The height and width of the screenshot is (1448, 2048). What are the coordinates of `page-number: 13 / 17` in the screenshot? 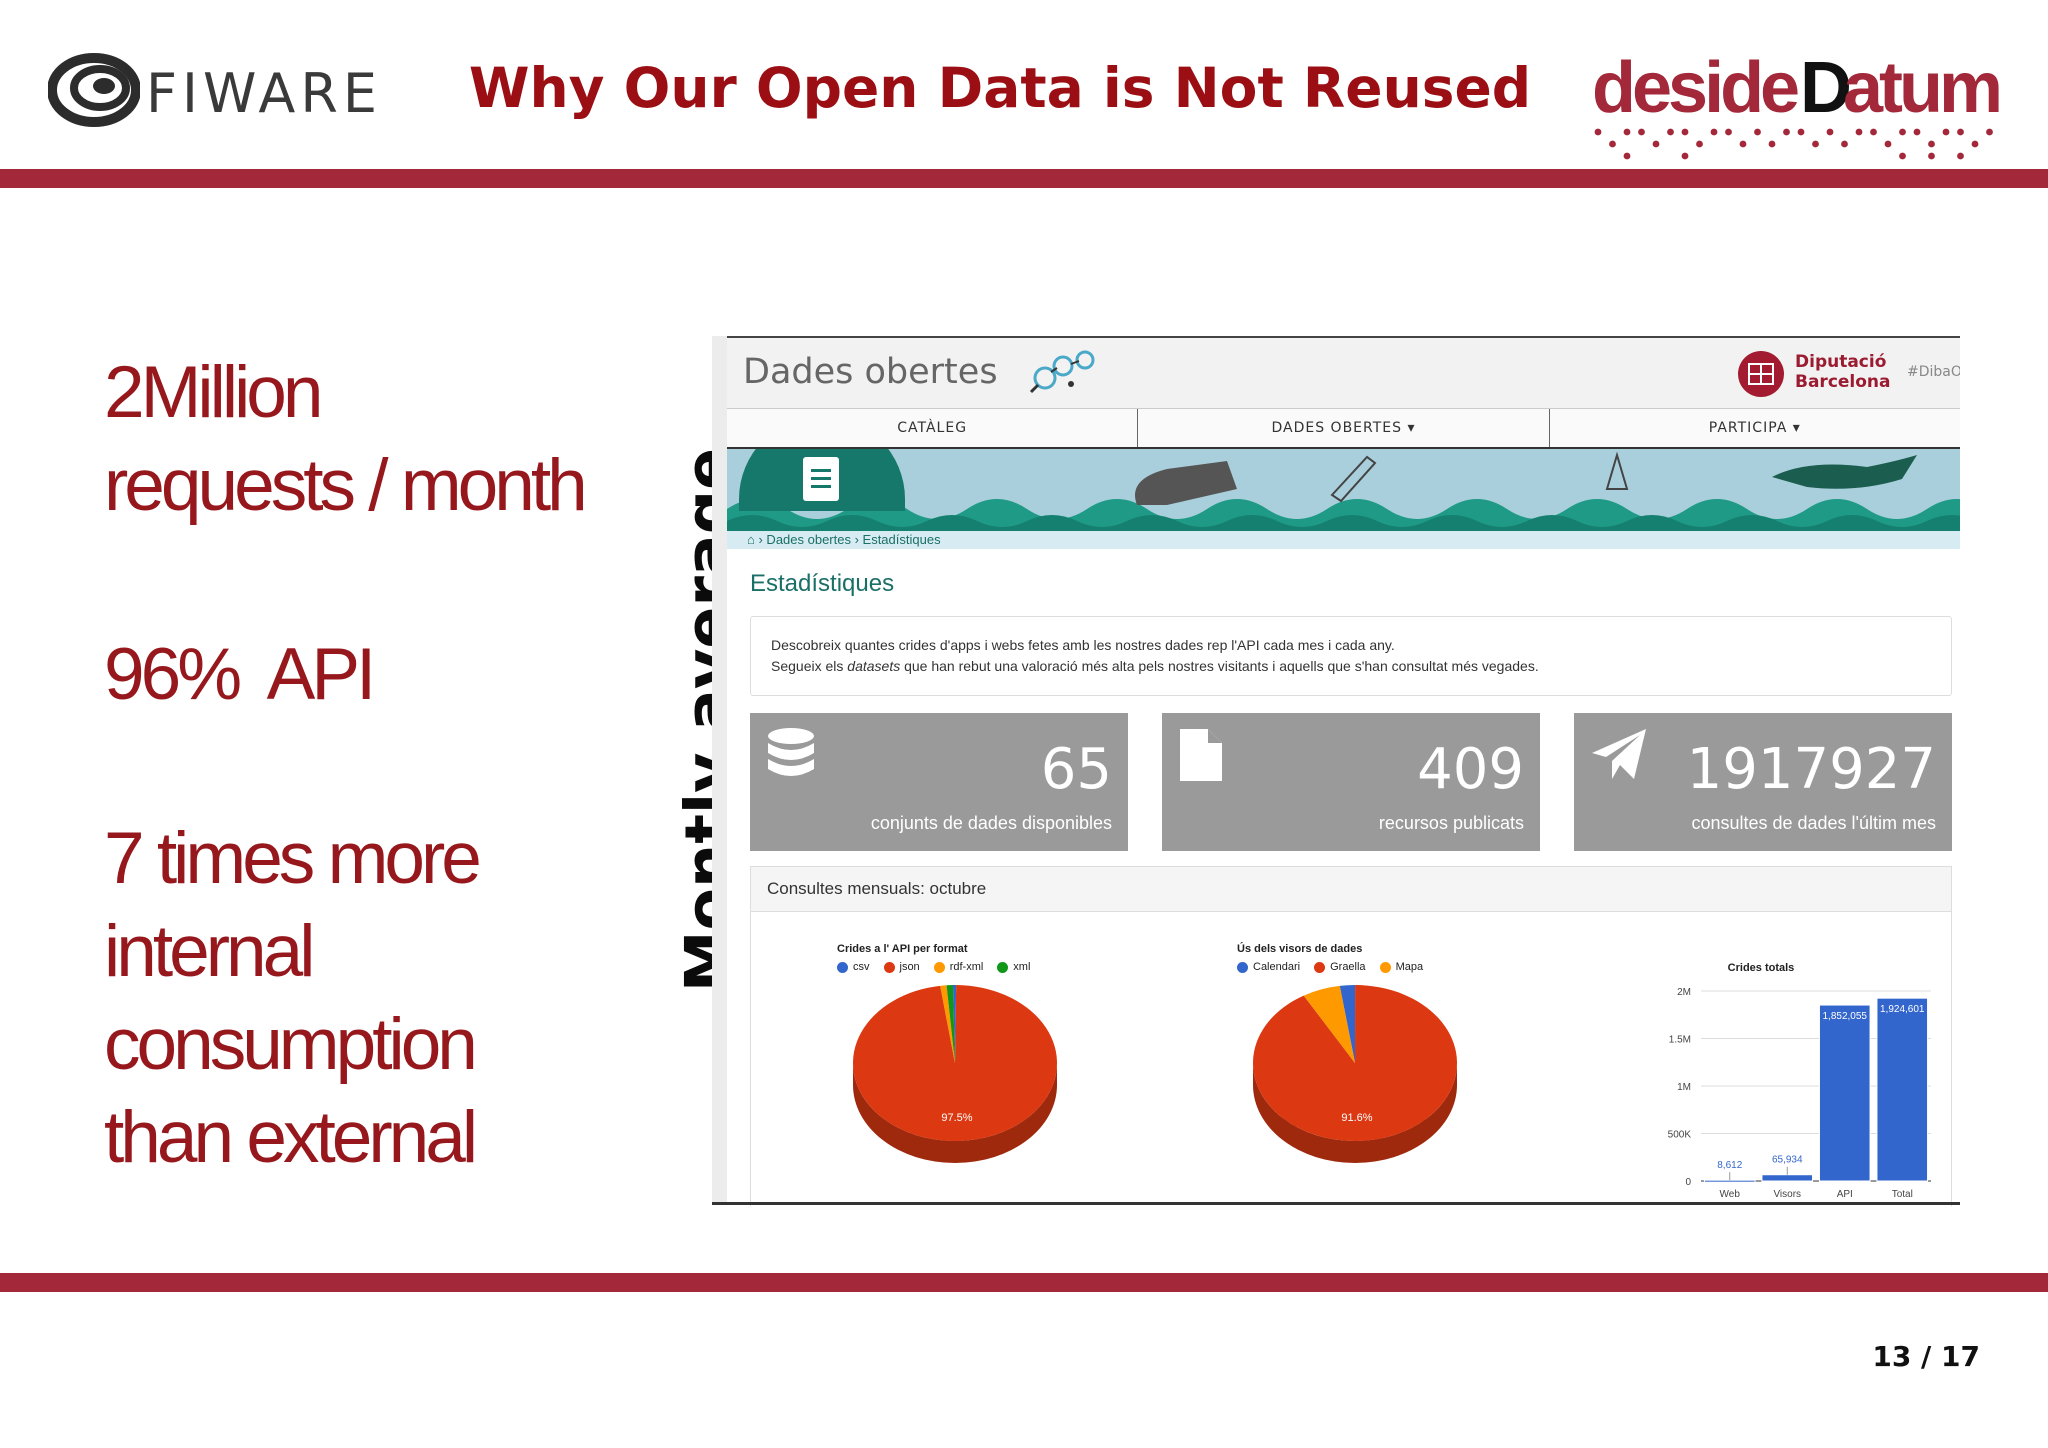 It's located at (1926, 1356).